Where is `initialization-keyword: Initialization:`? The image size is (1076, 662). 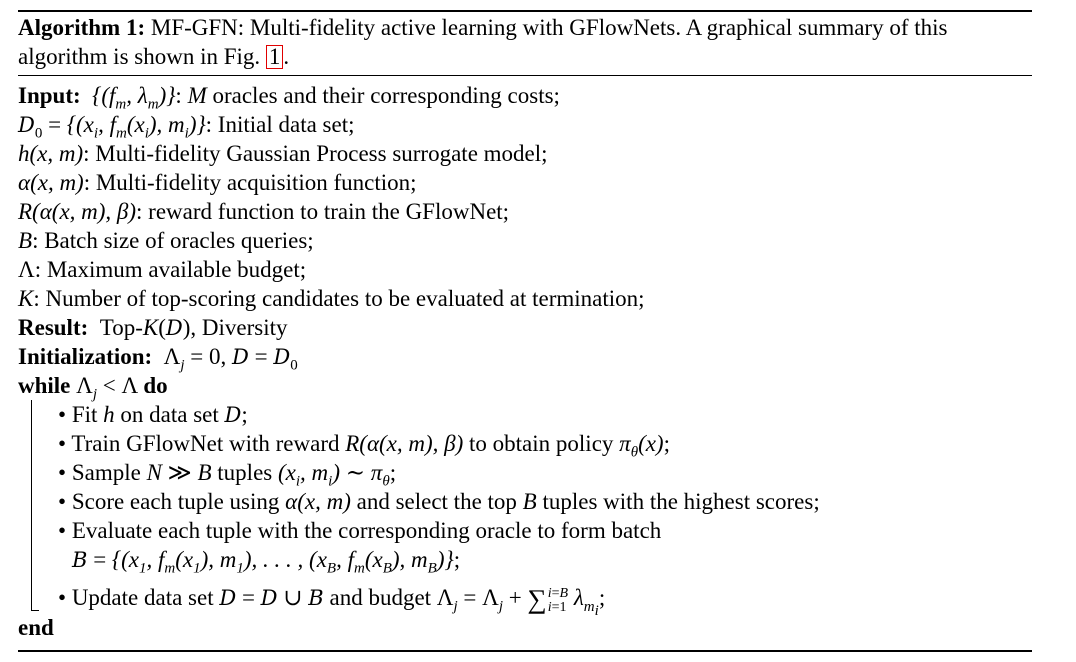 initialization-keyword: Initialization: is located at coordinates (85, 356).